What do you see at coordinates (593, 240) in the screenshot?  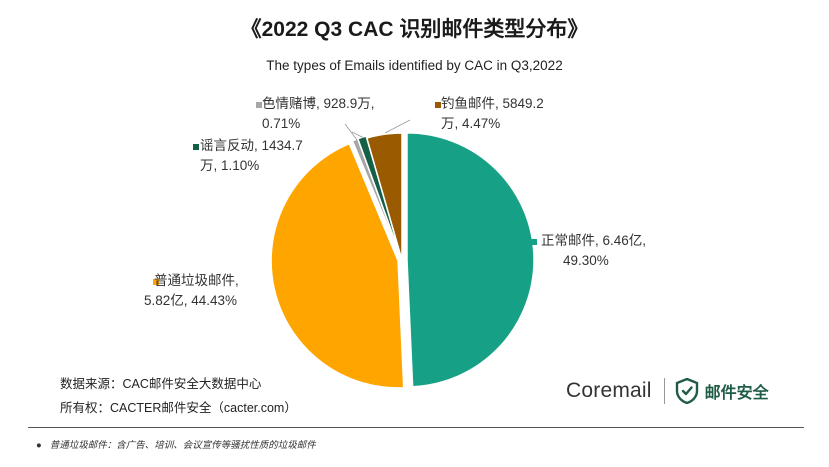 I see `slice-label-normal-1: 正常邮件, 6.46亿,` at bounding box center [593, 240].